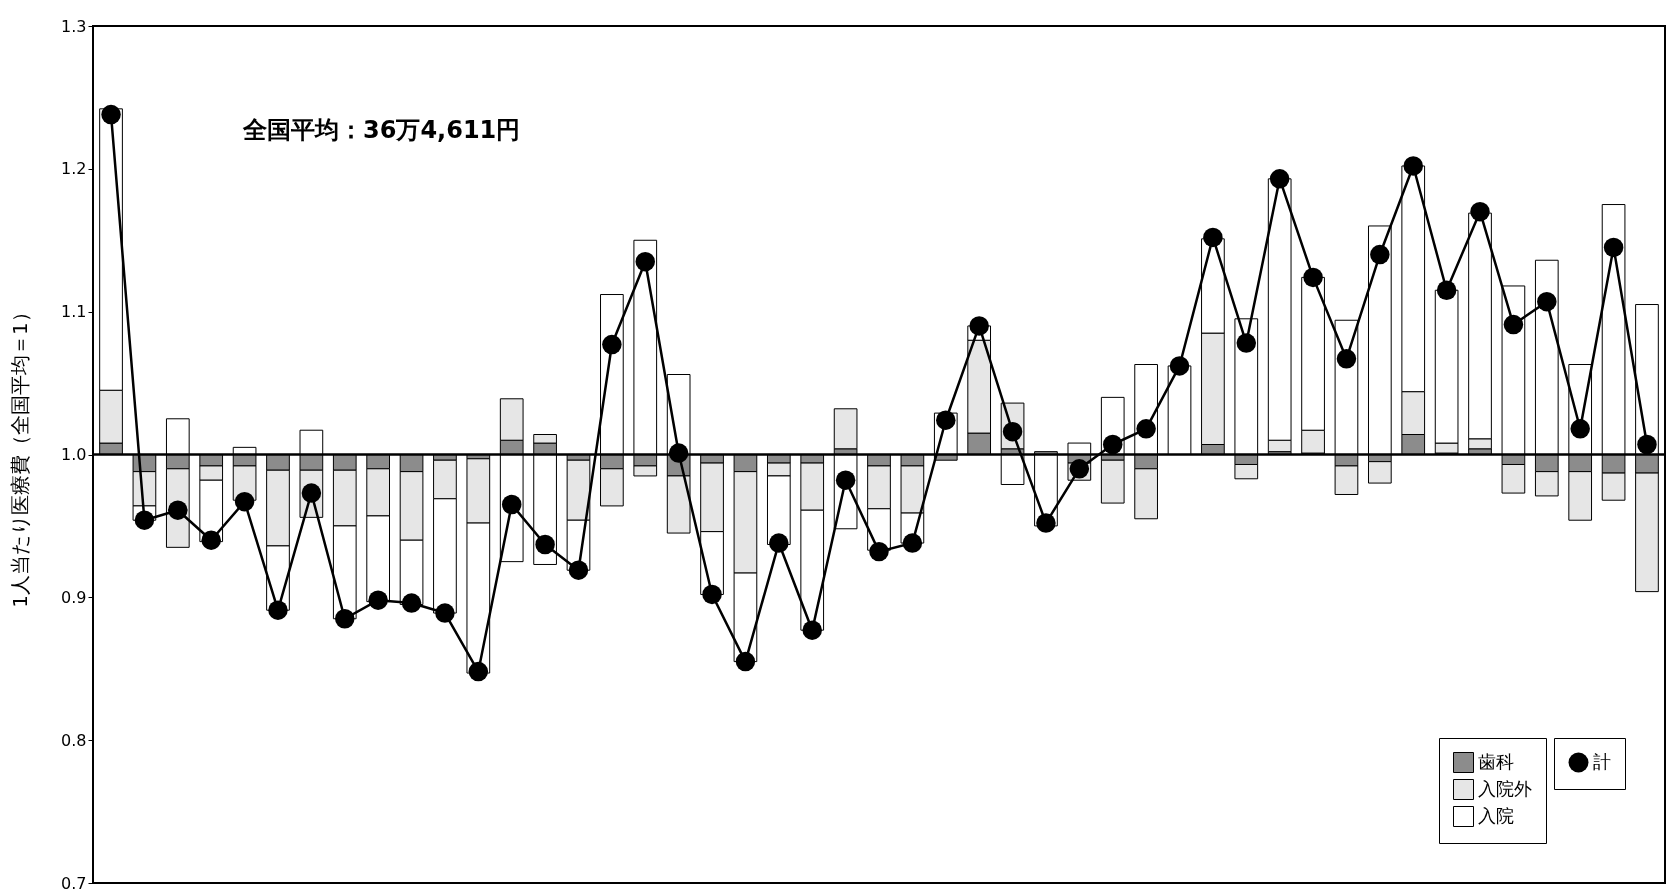 This screenshot has width=1673, height=895. What do you see at coordinates (74, 26) in the screenshot?
I see `y-tick-label: 1.3` at bounding box center [74, 26].